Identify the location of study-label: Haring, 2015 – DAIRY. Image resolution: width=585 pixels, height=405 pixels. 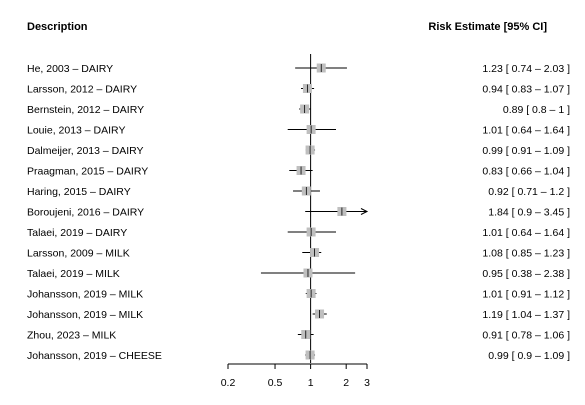
(79, 192).